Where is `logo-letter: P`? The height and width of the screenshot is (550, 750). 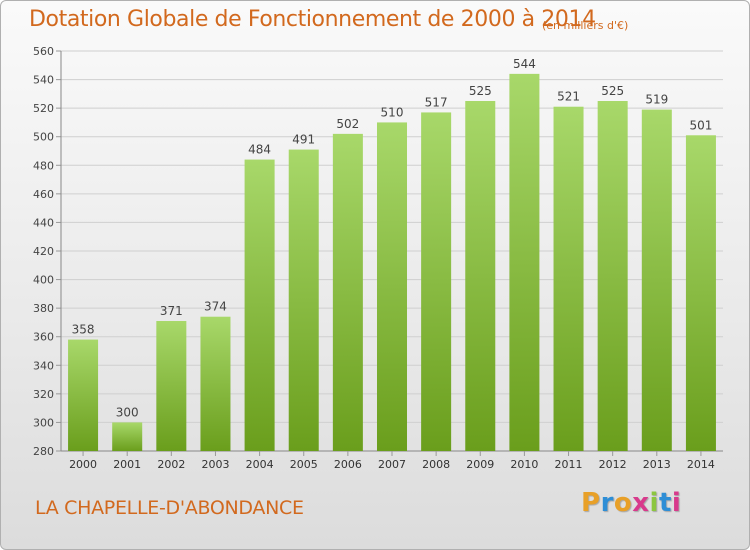 logo-letter: P is located at coordinates (591, 503).